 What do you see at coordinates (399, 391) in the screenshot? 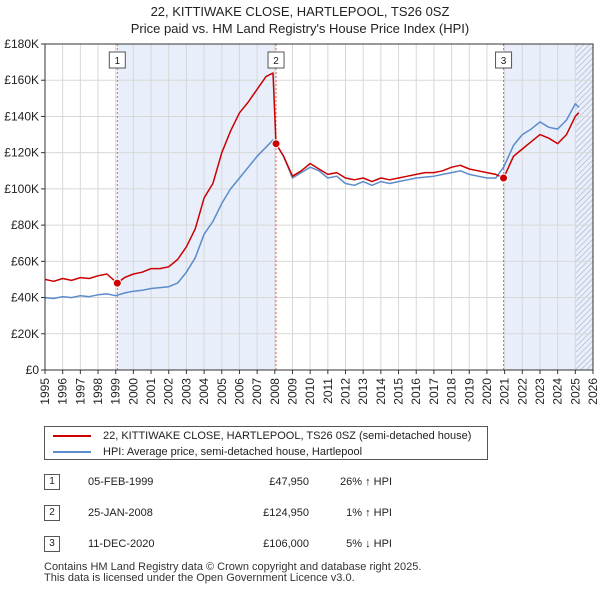
I see `x-tick-label: 2015` at bounding box center [399, 391].